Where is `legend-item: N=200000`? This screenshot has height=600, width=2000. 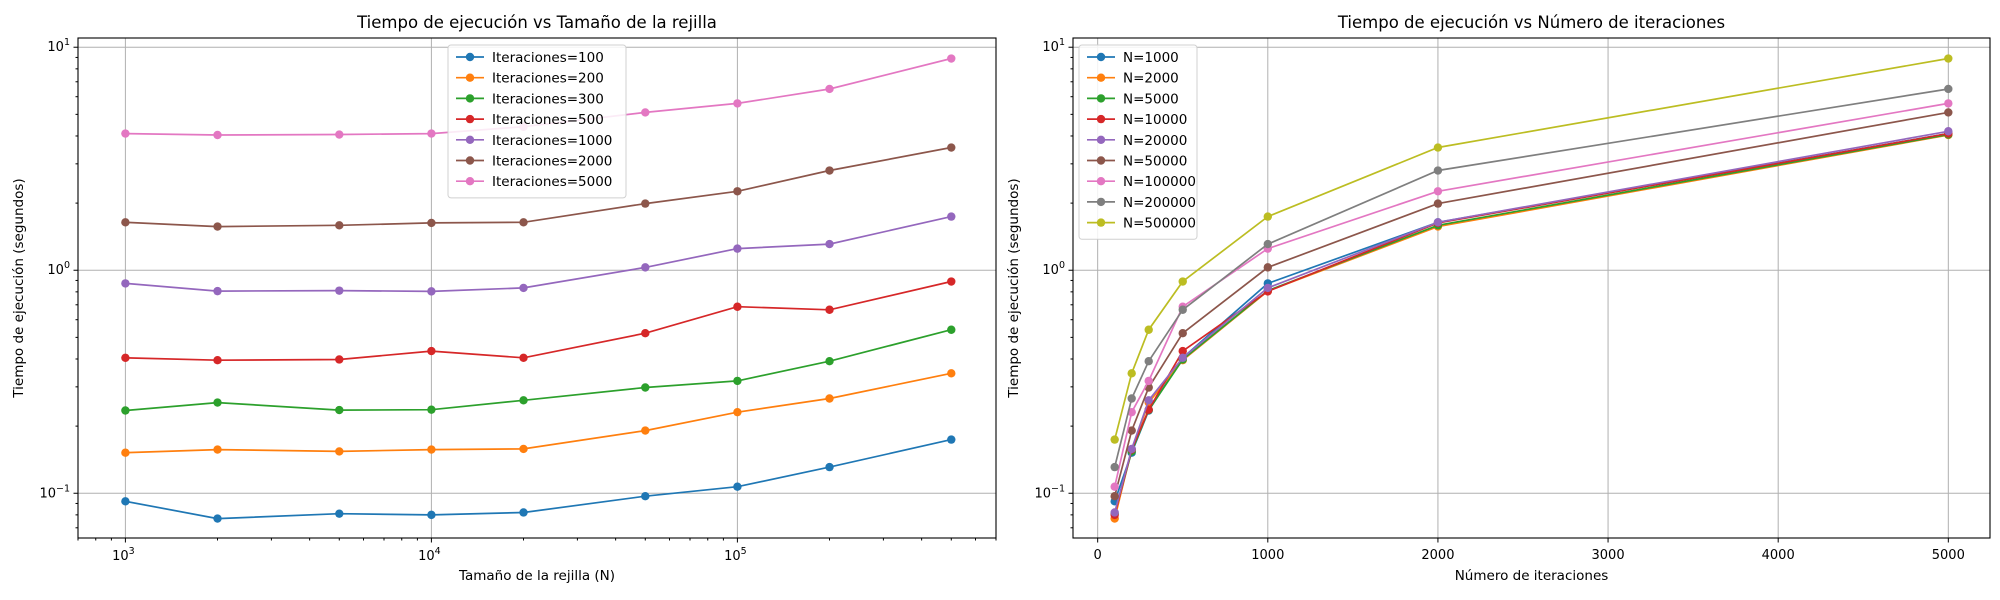 legend-item: N=200000 is located at coordinates (1141, 203).